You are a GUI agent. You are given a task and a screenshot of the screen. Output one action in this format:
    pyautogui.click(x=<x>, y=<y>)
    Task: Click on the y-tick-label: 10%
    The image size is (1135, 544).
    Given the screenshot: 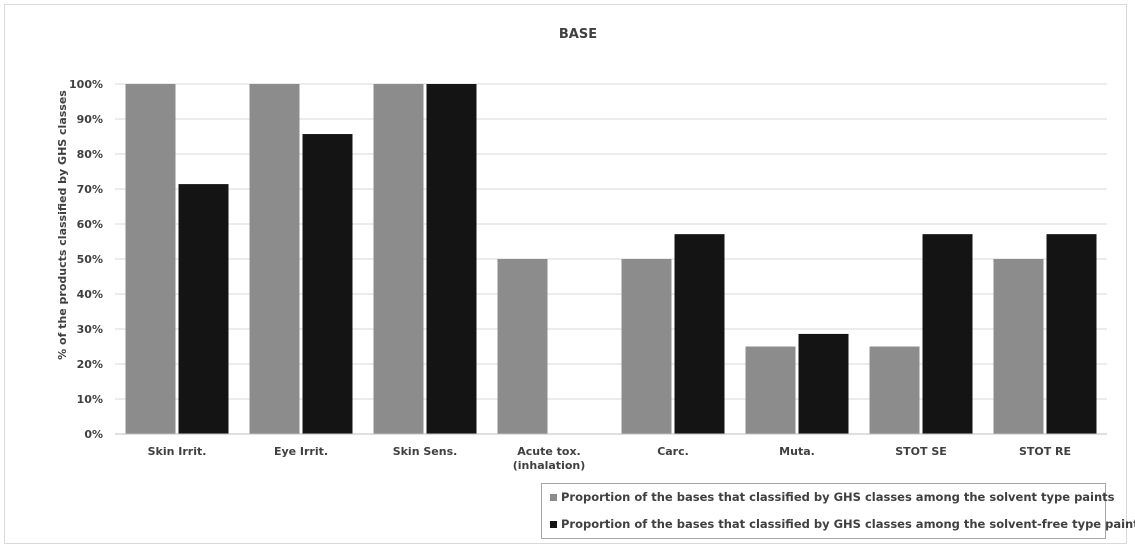 What is the action you would take?
    pyautogui.click(x=90, y=399)
    